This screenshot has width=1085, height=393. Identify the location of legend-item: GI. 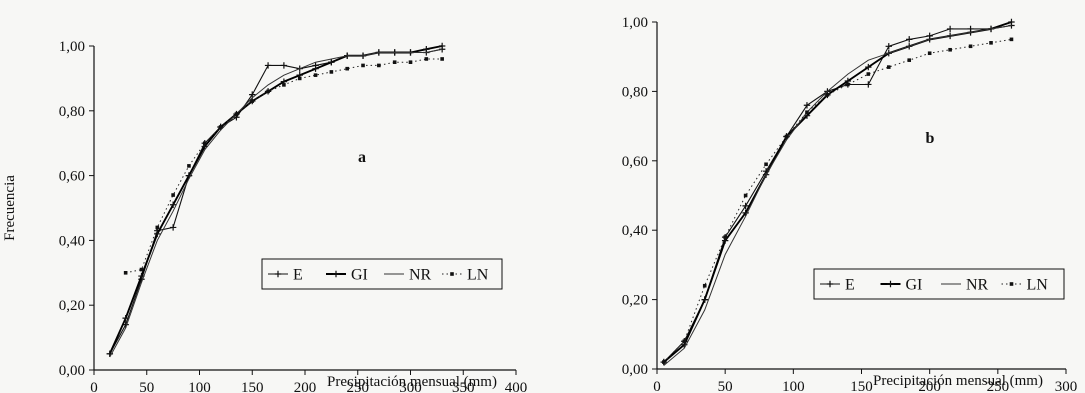
(901, 285).